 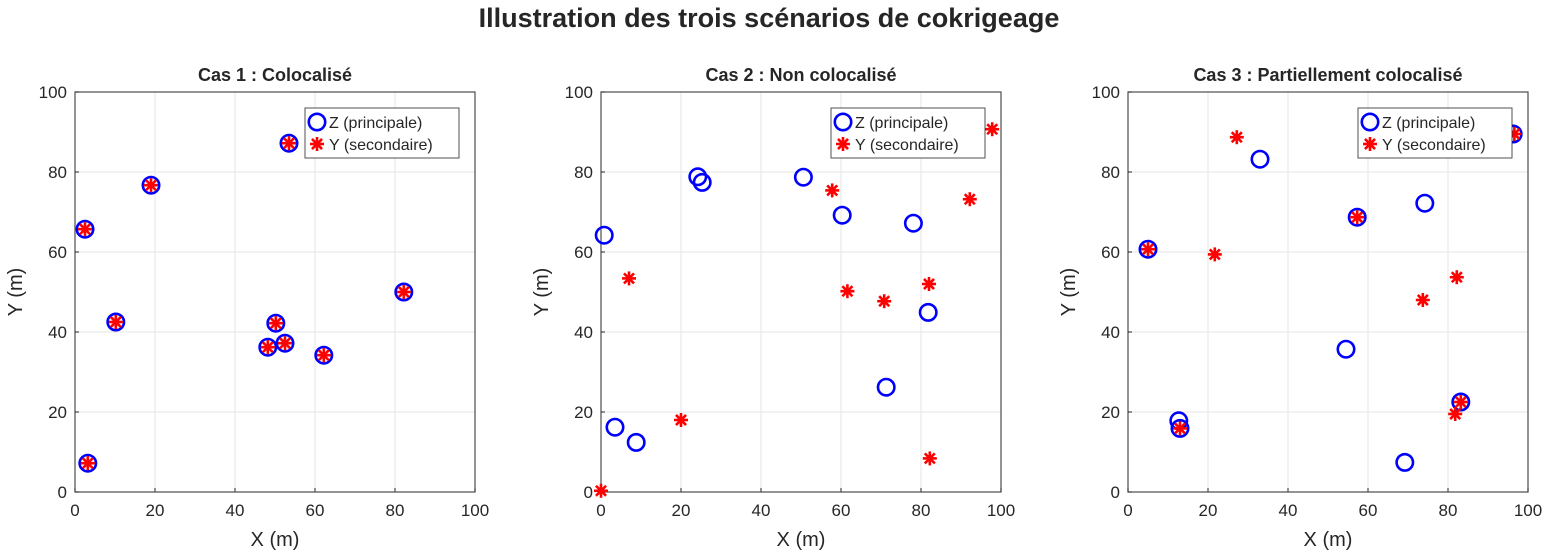 What do you see at coordinates (1434, 145) in the screenshot?
I see `legend-label-y: Y (secondaire)` at bounding box center [1434, 145].